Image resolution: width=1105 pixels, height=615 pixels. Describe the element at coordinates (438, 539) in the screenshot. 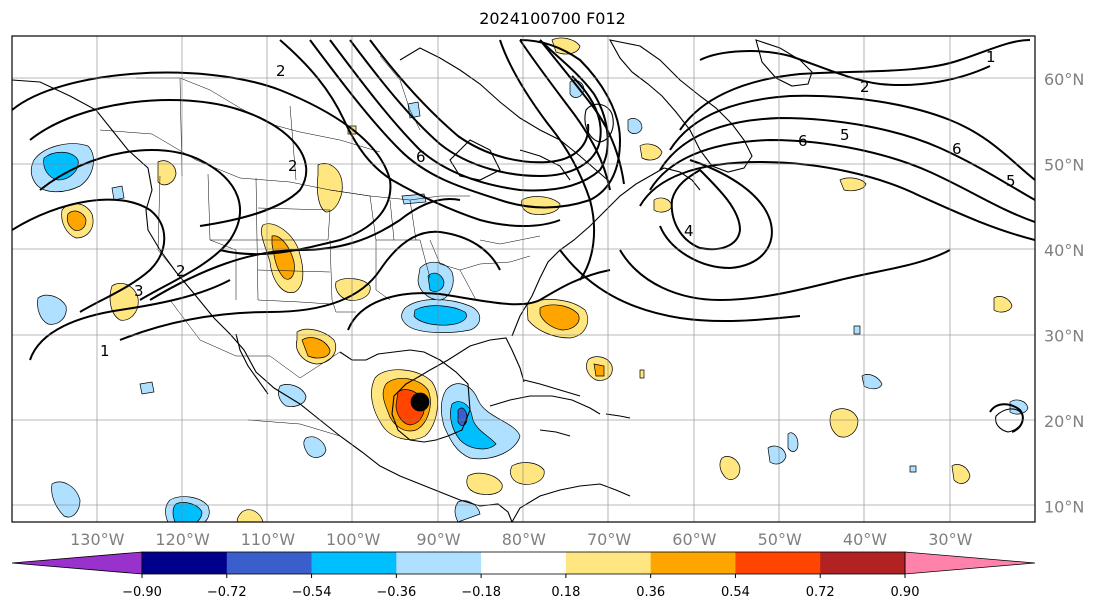

I see `longitude-label: 90°W` at that location.